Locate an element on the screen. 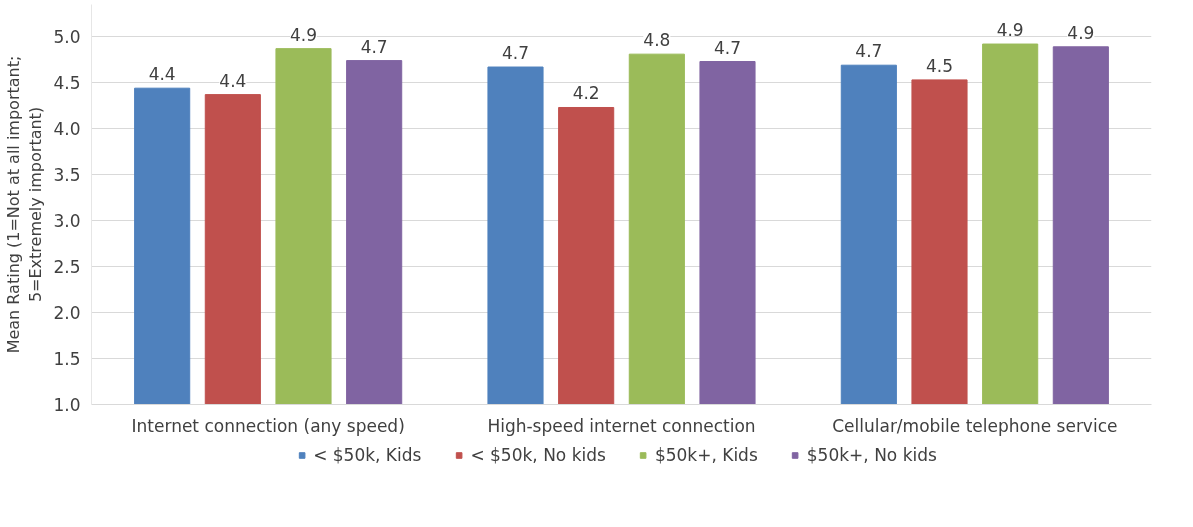  y-tick-label: 3.5 is located at coordinates (67, 175).